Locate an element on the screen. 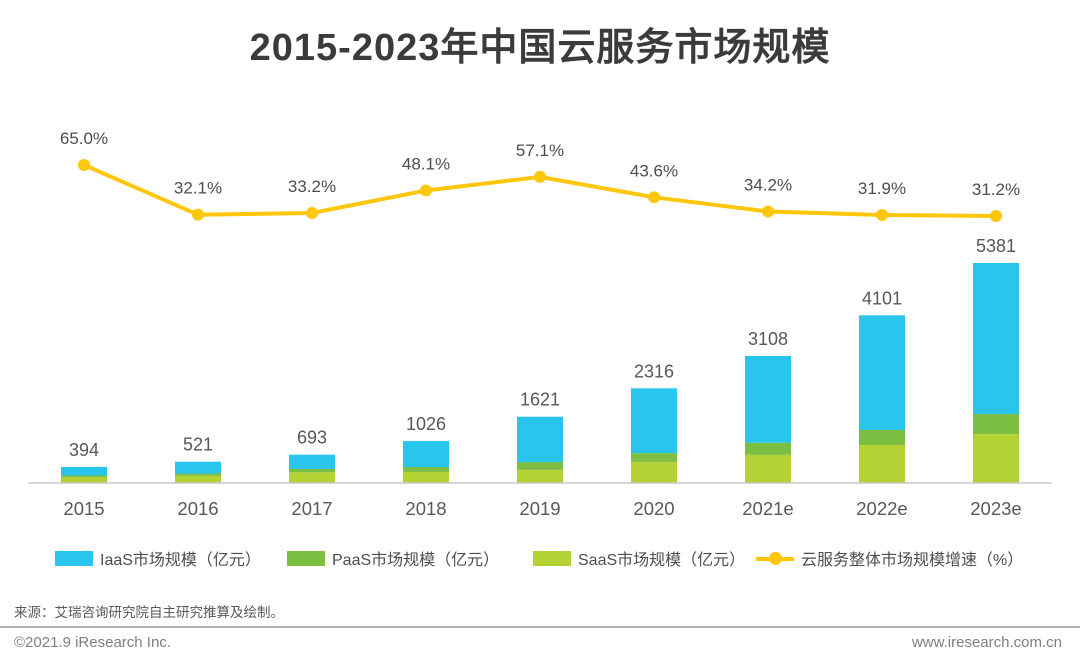 The height and width of the screenshot is (662, 1080). x-axis-label: 2020 is located at coordinates (653, 508).